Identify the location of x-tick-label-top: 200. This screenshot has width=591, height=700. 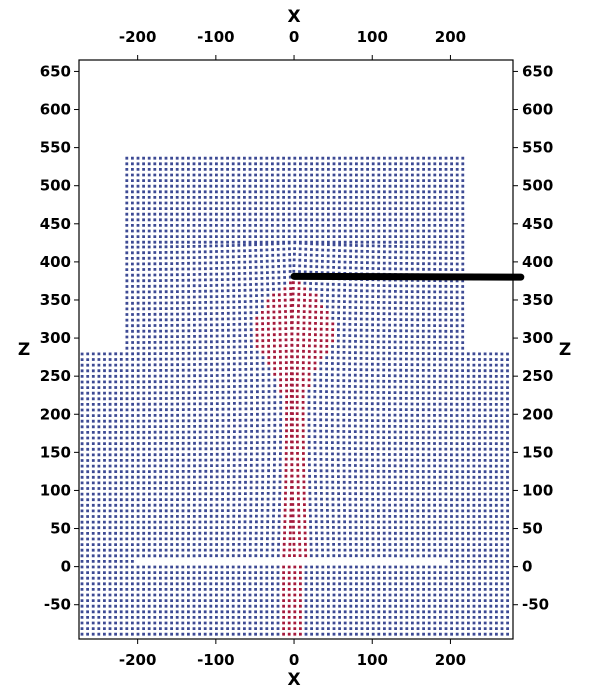
(450, 37).